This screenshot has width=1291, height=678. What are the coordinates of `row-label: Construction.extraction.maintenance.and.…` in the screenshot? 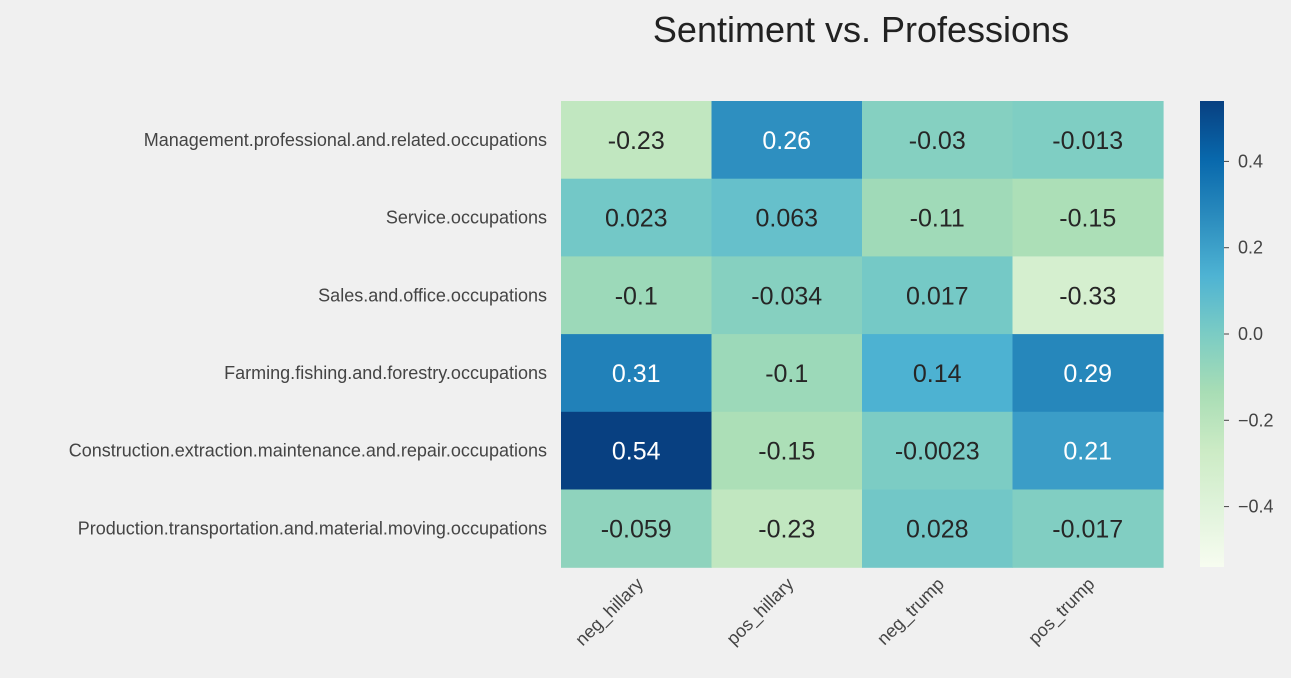 It's located at (308, 451).